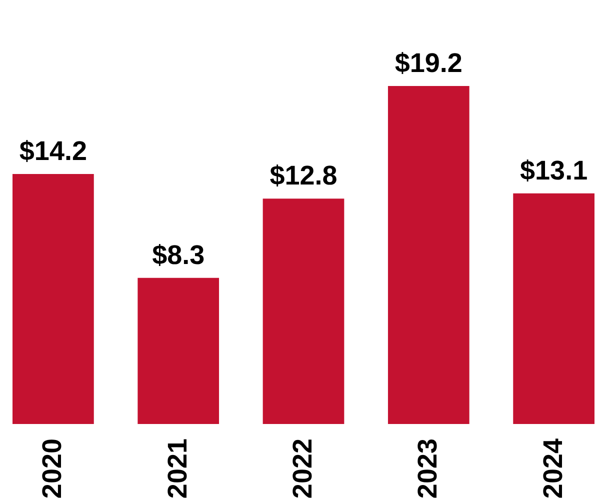 This screenshot has height=503, width=607. Describe the element at coordinates (52, 468) in the screenshot. I see `x-tick-label: 2020` at that location.